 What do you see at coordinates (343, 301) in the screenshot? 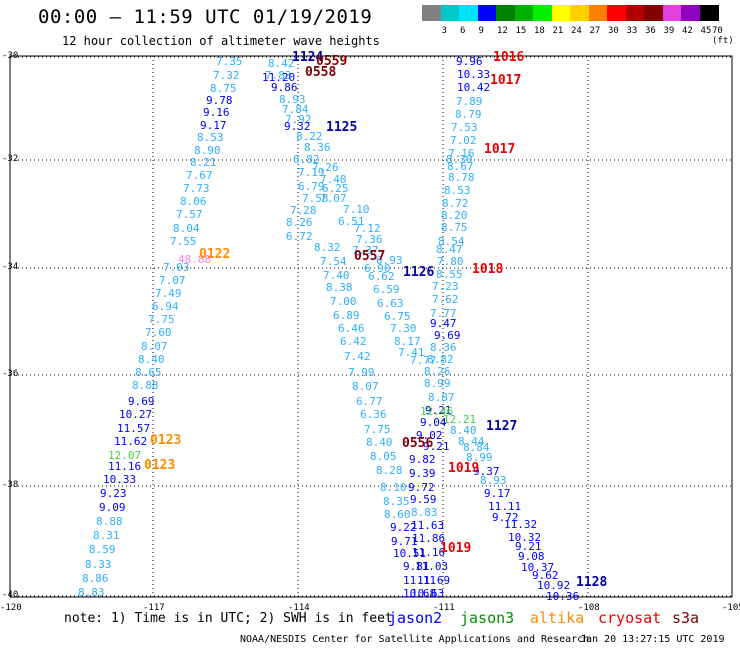
I see `wave-height-value: 7.00` at bounding box center [343, 301].